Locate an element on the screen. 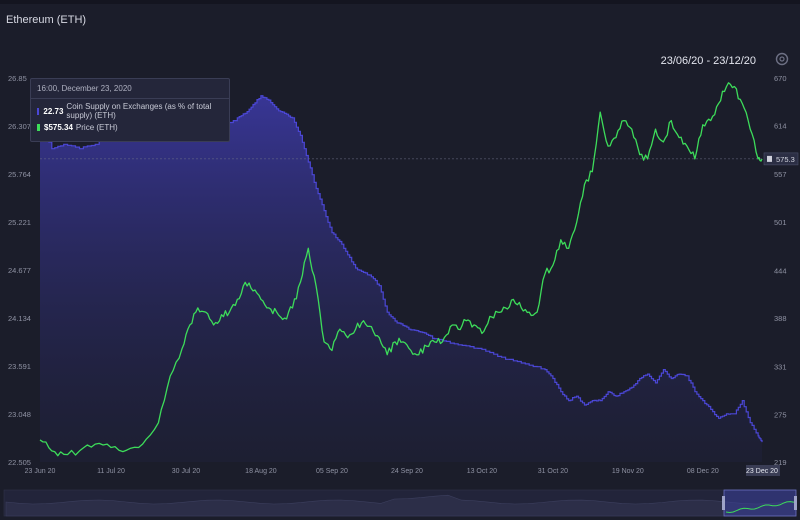 This screenshot has width=800, height=520. x-tick-label: 31 Oct 20 is located at coordinates (553, 471).